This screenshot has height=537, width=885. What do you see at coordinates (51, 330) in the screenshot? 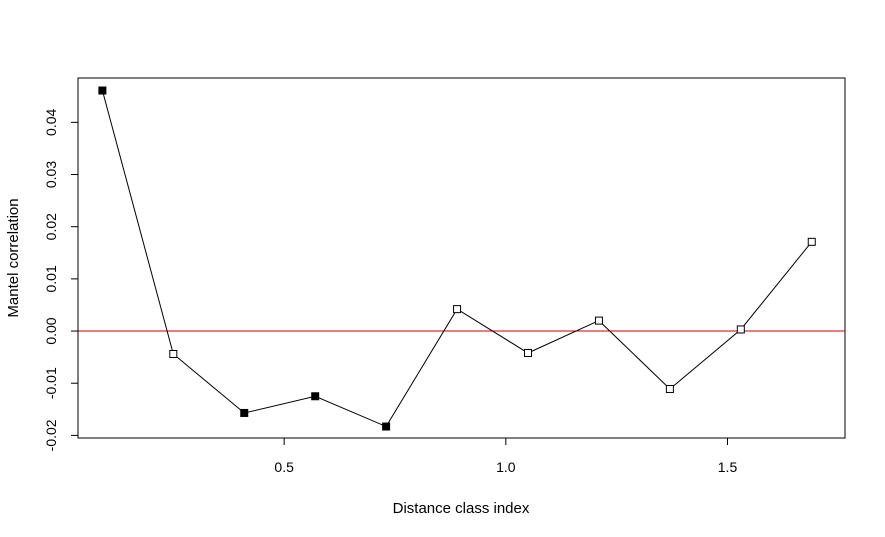
I see `y-tick-label: 0.00` at bounding box center [51, 330].